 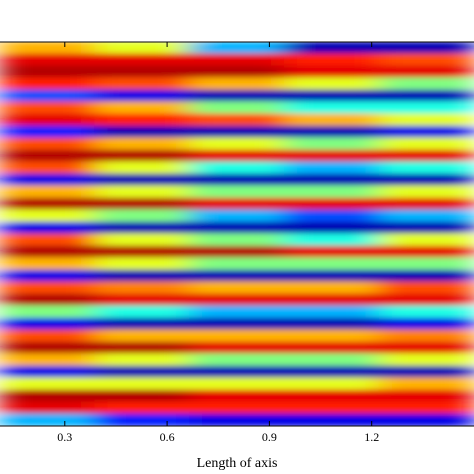 What do you see at coordinates (64, 437) in the screenshot?
I see `x-tick-label: 0.3` at bounding box center [64, 437].